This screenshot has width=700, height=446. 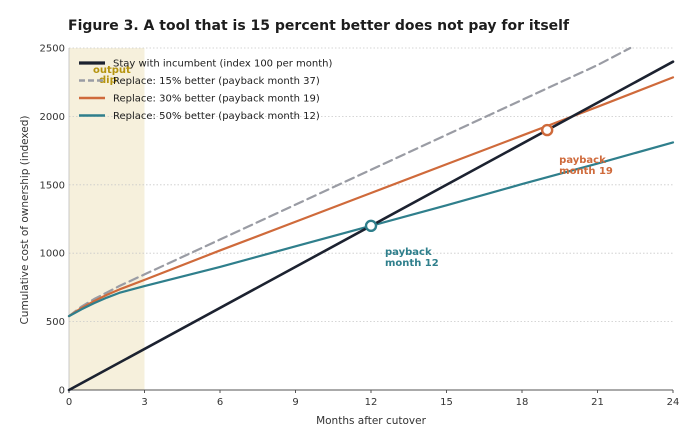 I want to click on x-tick-label-18: 18, so click(x=522, y=402).